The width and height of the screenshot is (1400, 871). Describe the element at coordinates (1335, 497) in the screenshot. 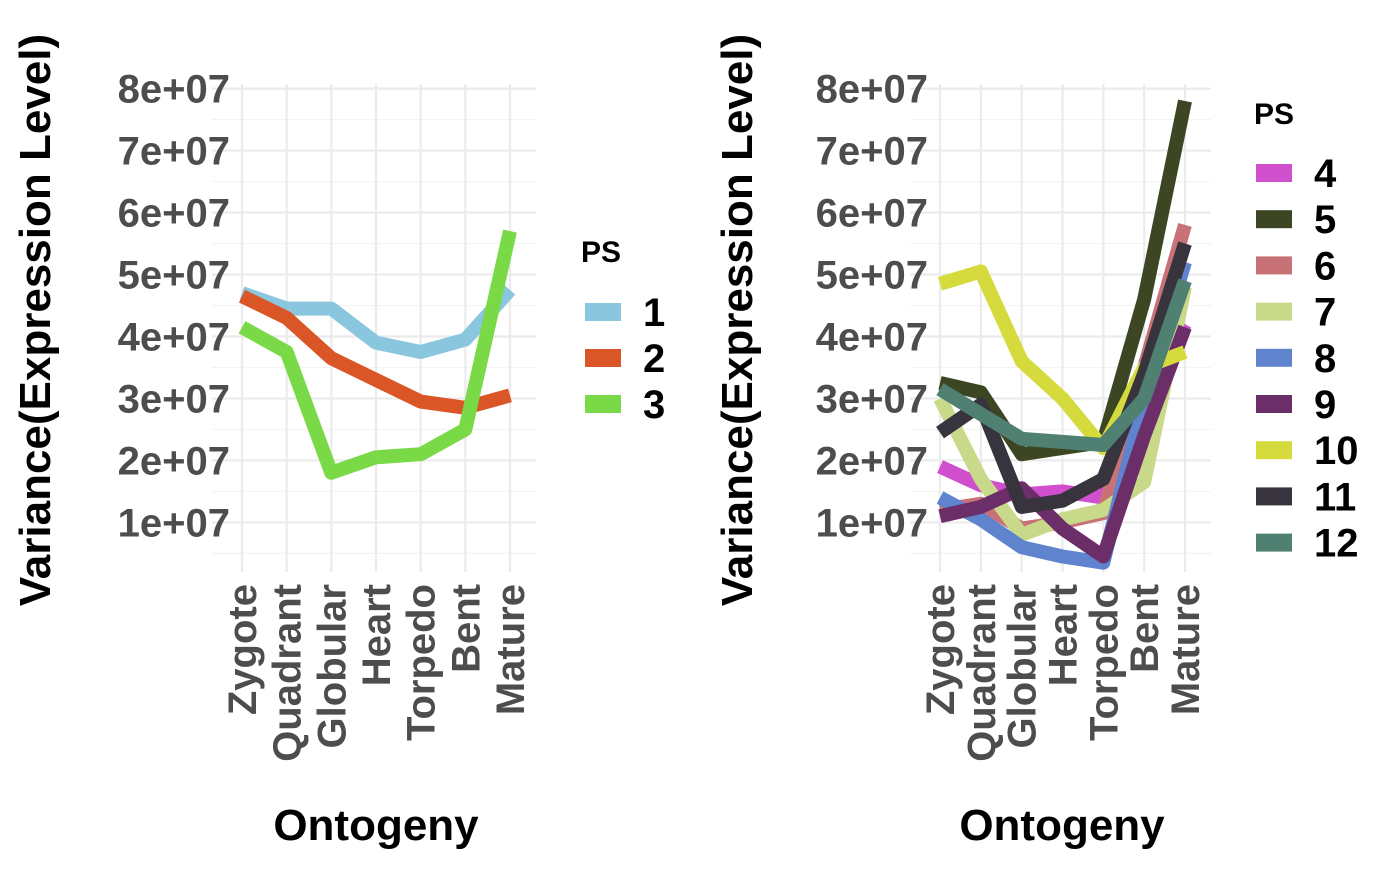

I see `legend-label-ps-11: 11` at that location.